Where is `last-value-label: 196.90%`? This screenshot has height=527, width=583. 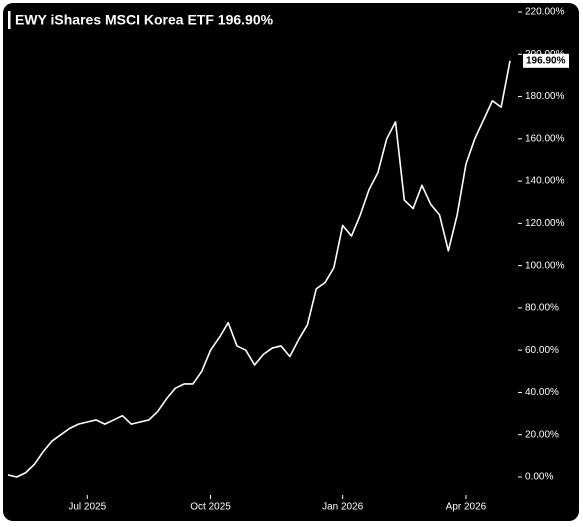
last-value-label: 196.90% is located at coordinates (546, 60).